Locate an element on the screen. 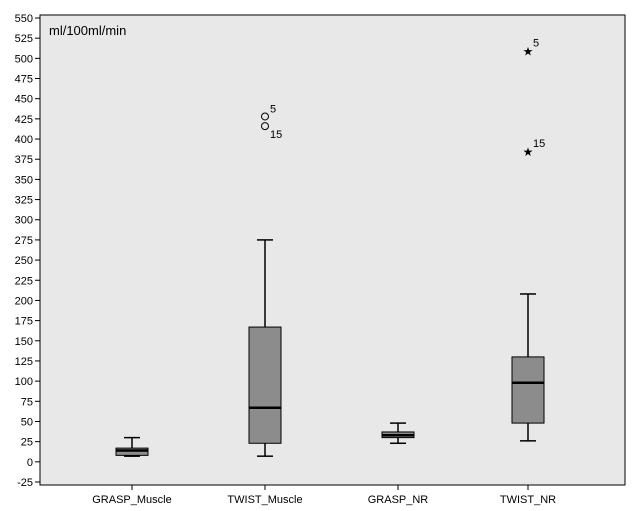 This screenshot has height=511, width=637. x-tick-label: TWIST_Muscle is located at coordinates (264, 500).